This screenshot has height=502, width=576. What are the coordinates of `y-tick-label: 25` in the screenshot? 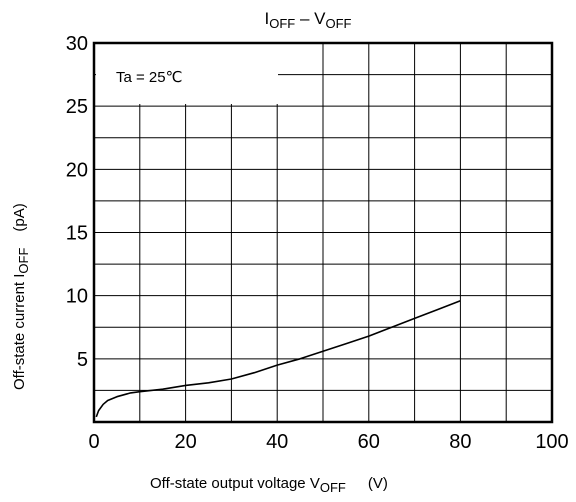 It's located at (77, 107).